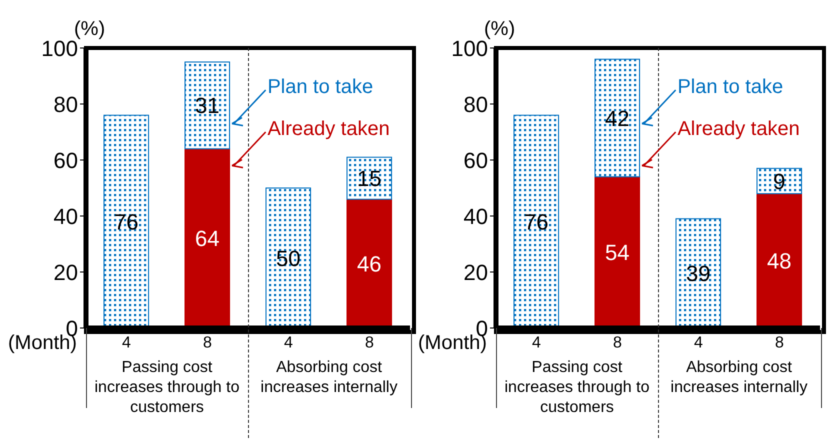 This screenshot has width=828, height=440. Describe the element at coordinates (617, 253) in the screenshot. I see `data-label: 54` at that location.